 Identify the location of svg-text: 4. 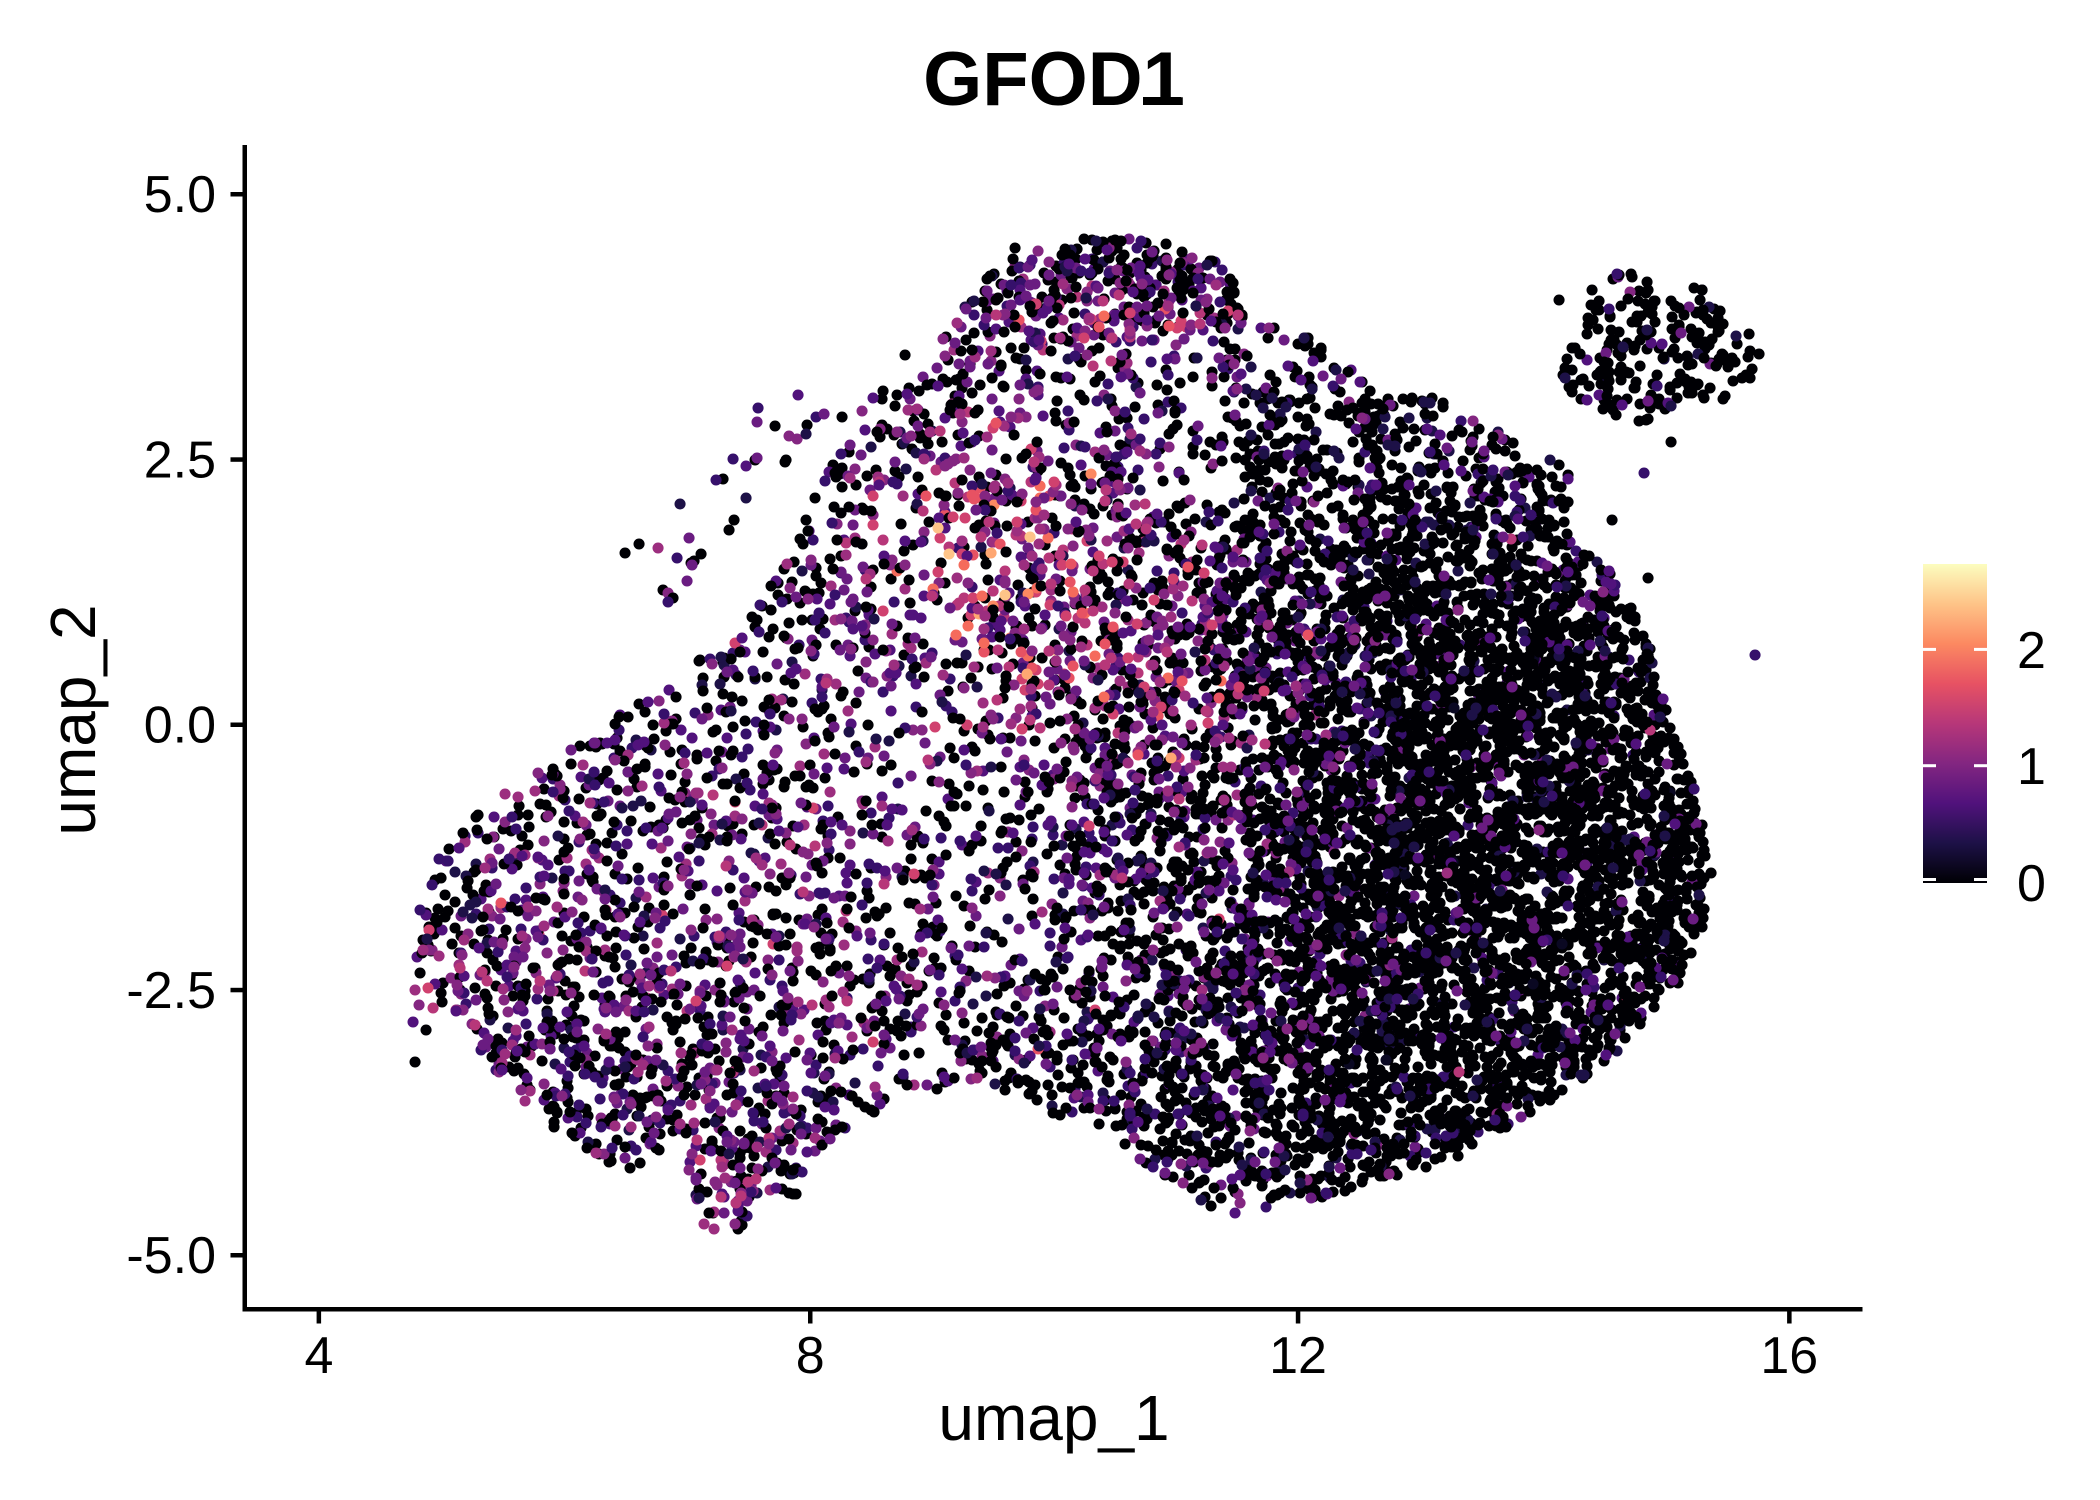
(318, 1356).